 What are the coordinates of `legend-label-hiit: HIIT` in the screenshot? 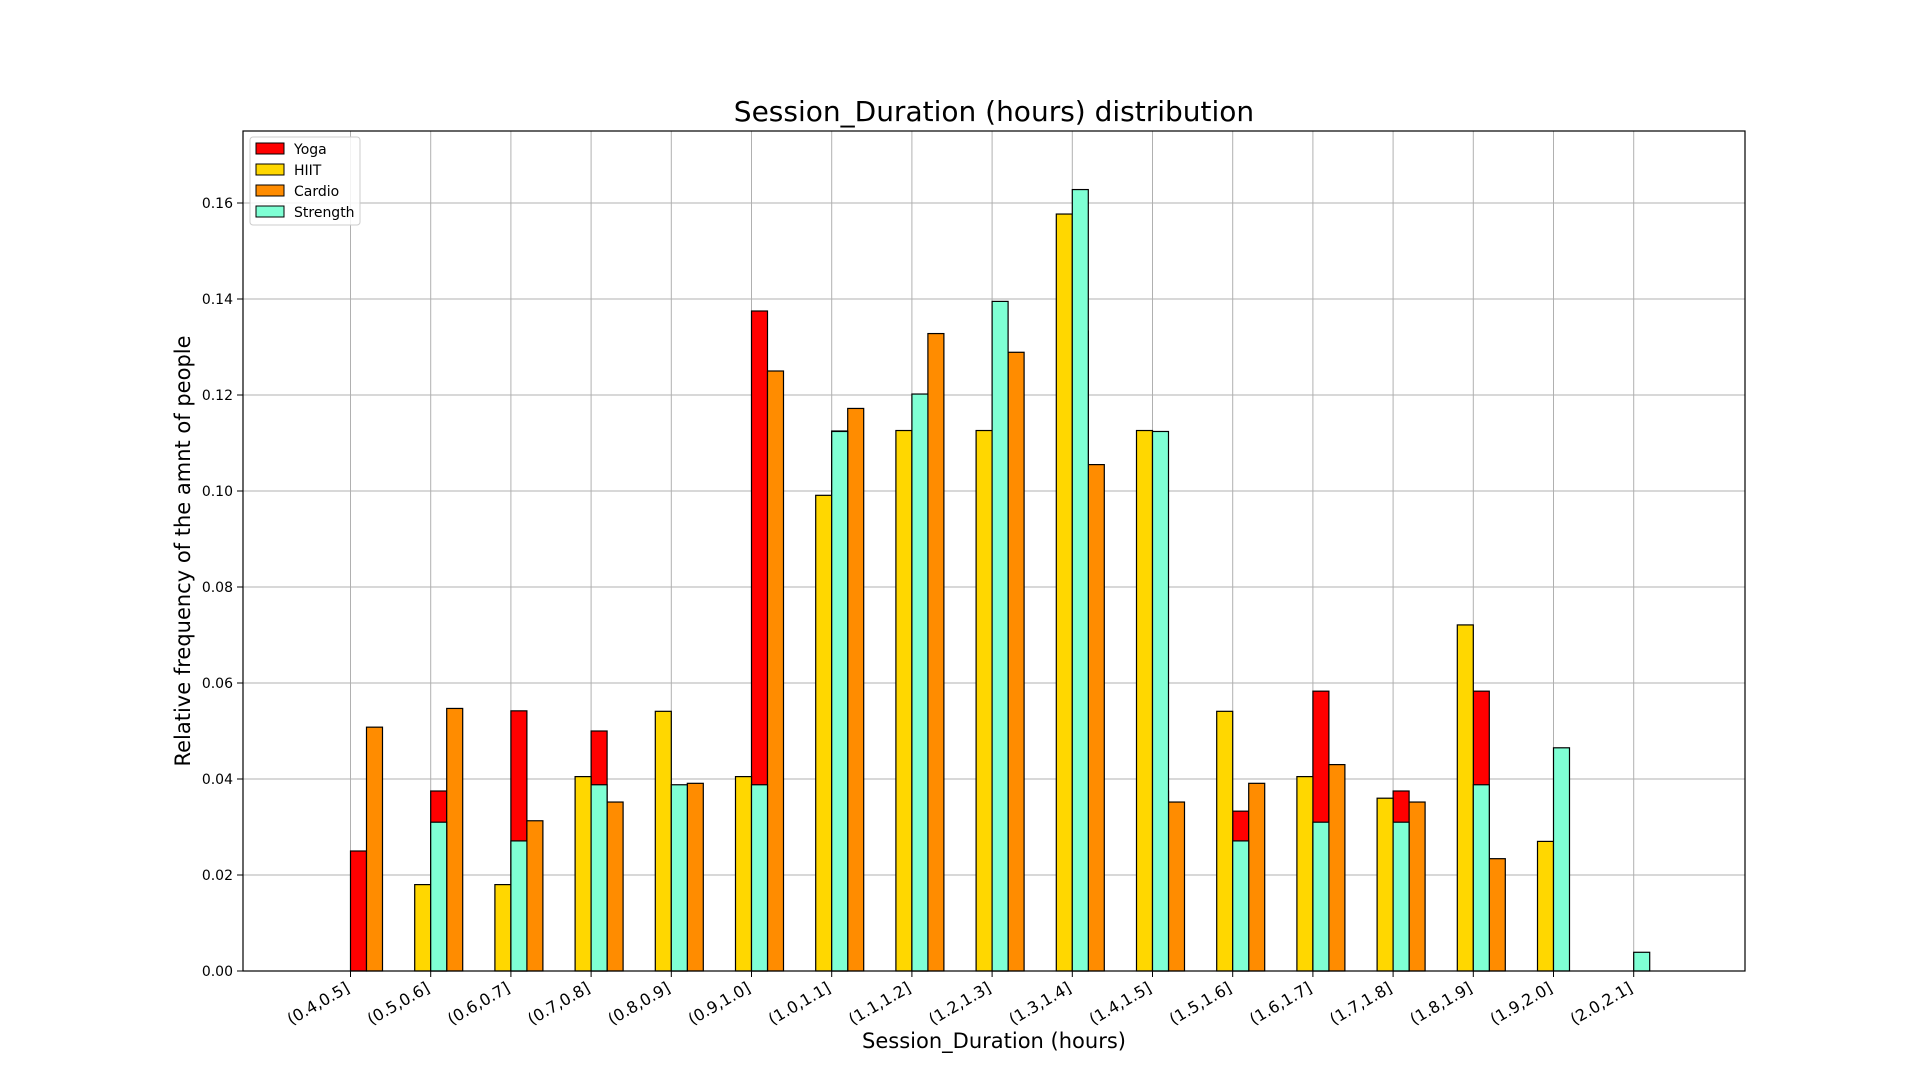 It's located at (308, 171).